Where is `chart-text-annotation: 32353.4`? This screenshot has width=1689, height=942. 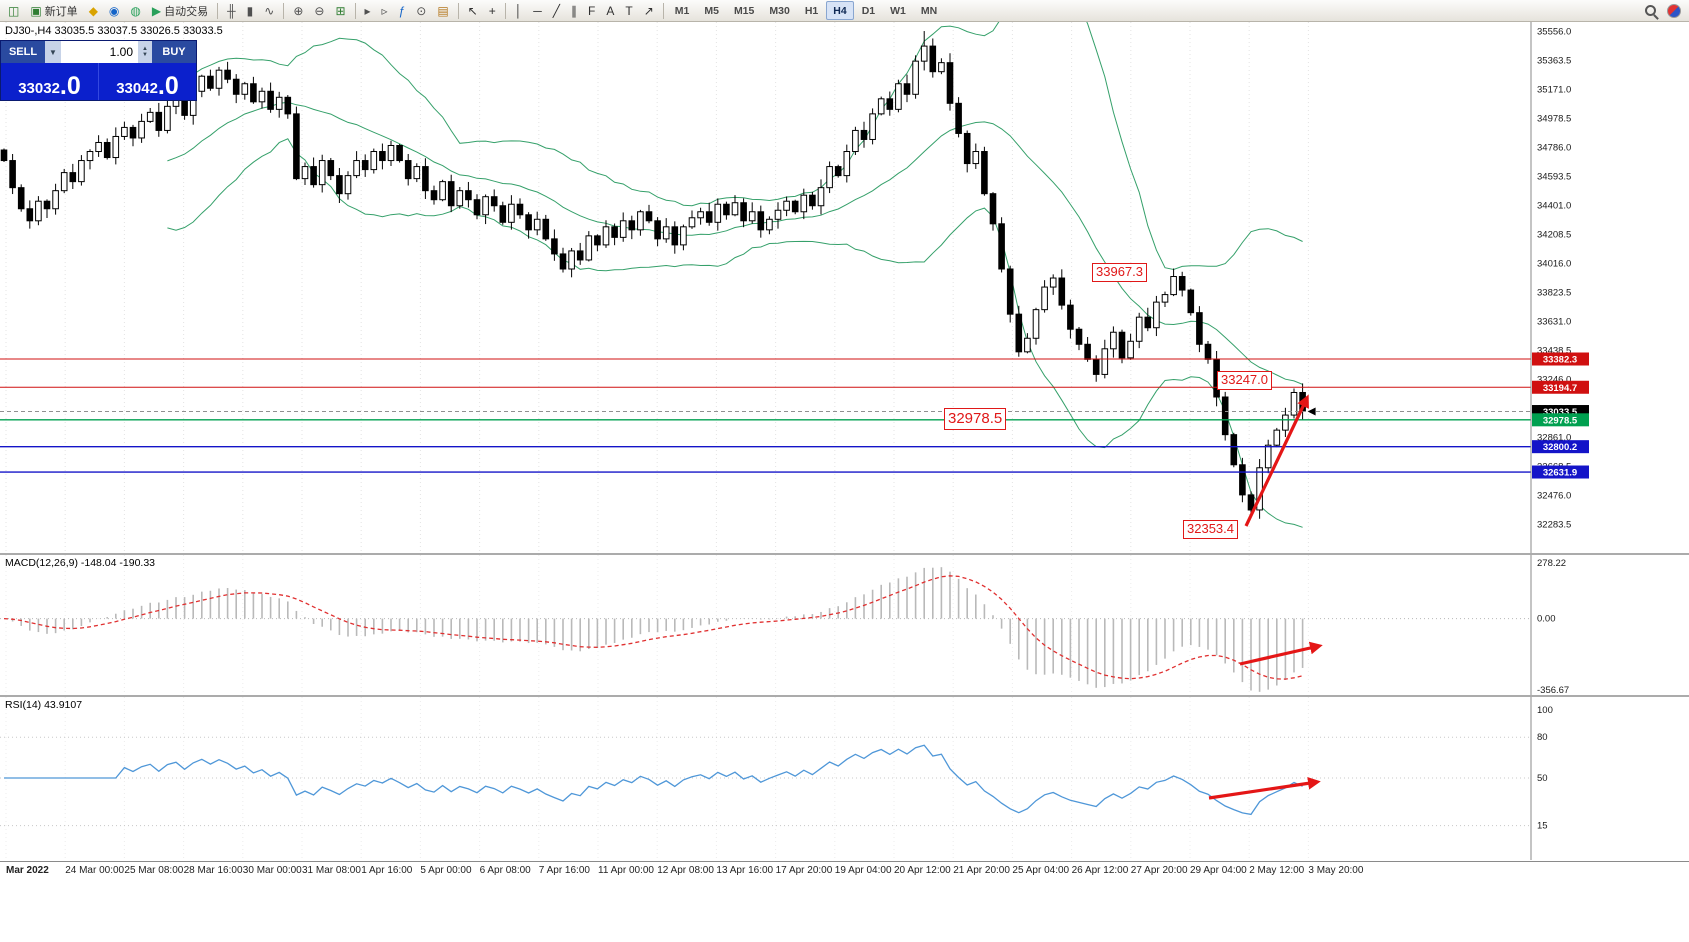 chart-text-annotation: 32353.4 is located at coordinates (1210, 529).